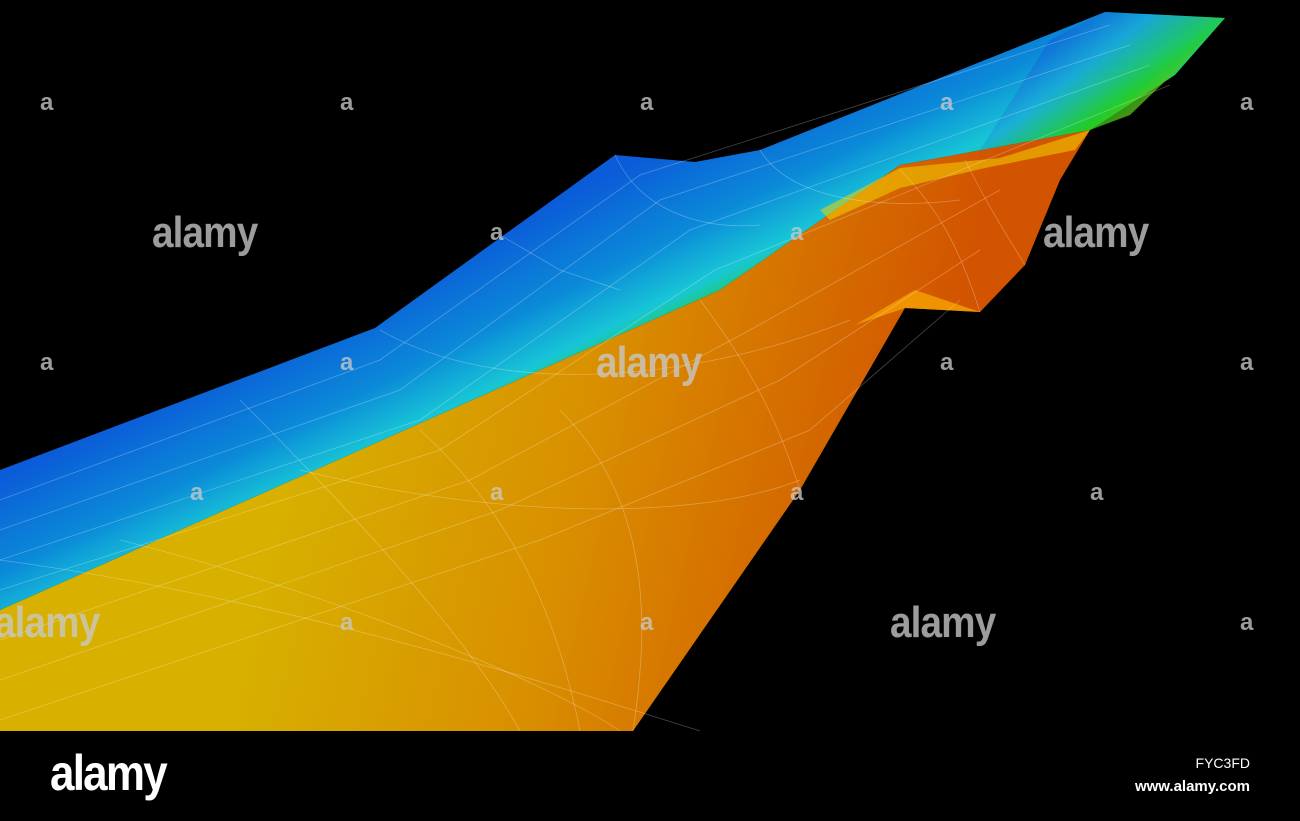  What do you see at coordinates (650, 776) in the screenshot?
I see `footer-bar: alamy FYC3FD www.alamy.com` at bounding box center [650, 776].